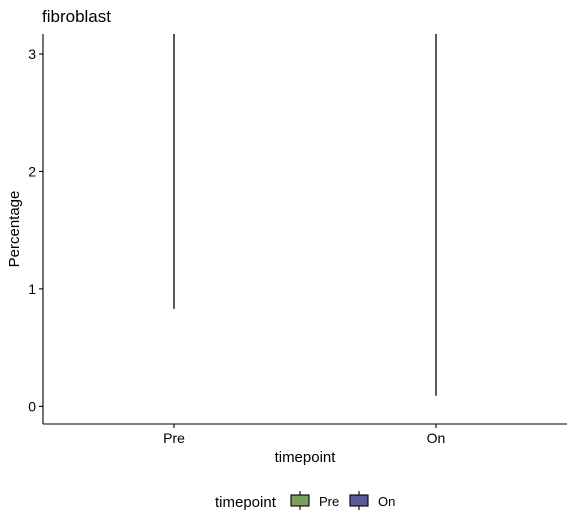 Image resolution: width=576 pixels, height=528 pixels. What do you see at coordinates (32, 171) in the screenshot?
I see `y-tick-label: 2` at bounding box center [32, 171].